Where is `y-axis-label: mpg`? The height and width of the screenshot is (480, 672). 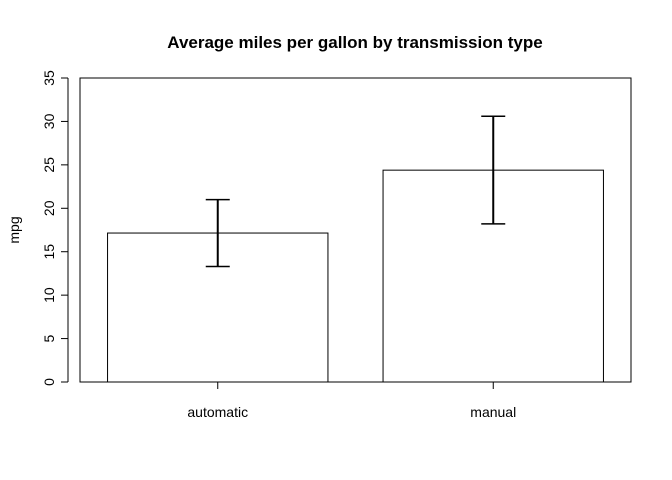 y-axis-label: mpg is located at coordinates (14, 229).